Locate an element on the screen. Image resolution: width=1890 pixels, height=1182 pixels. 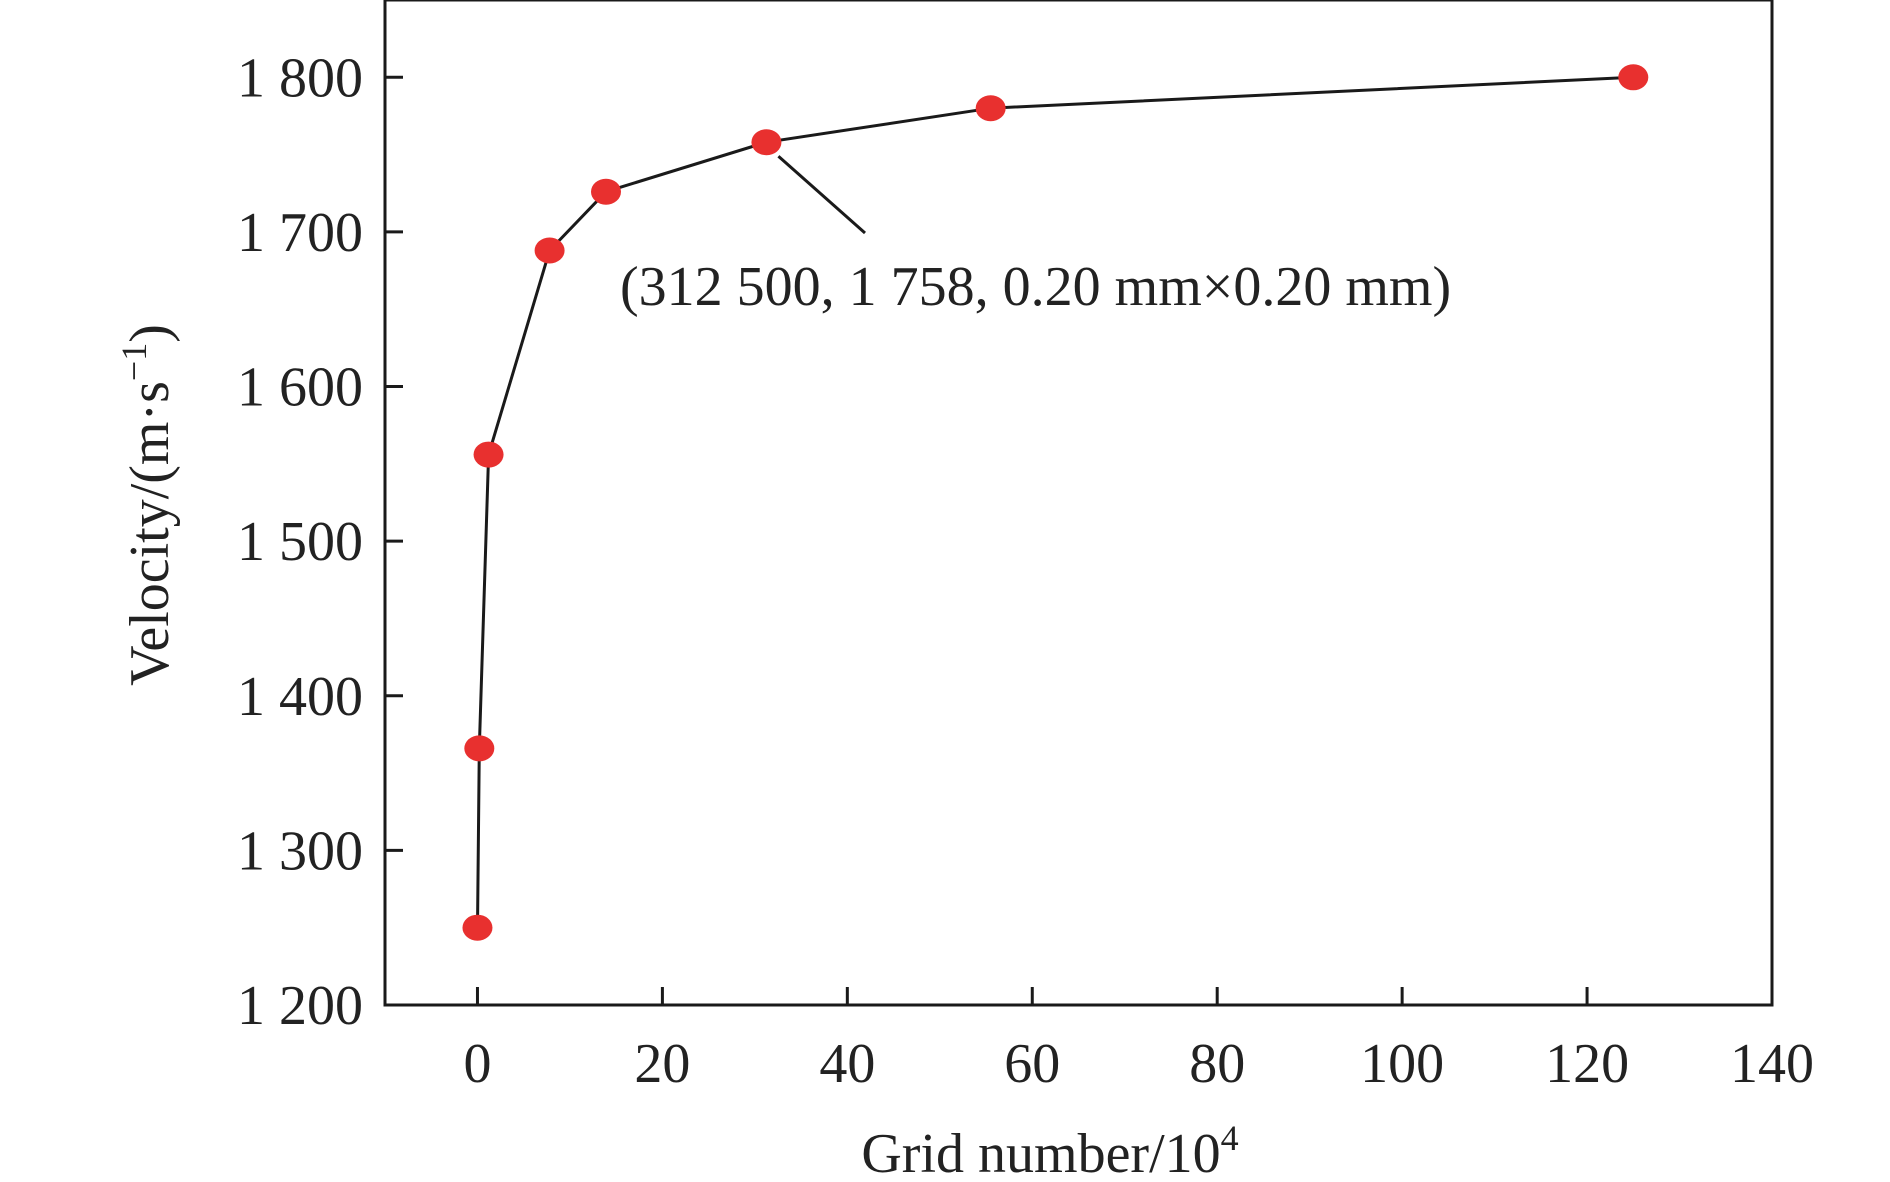
y-tick-label: 1 400 is located at coordinates (300, 697).